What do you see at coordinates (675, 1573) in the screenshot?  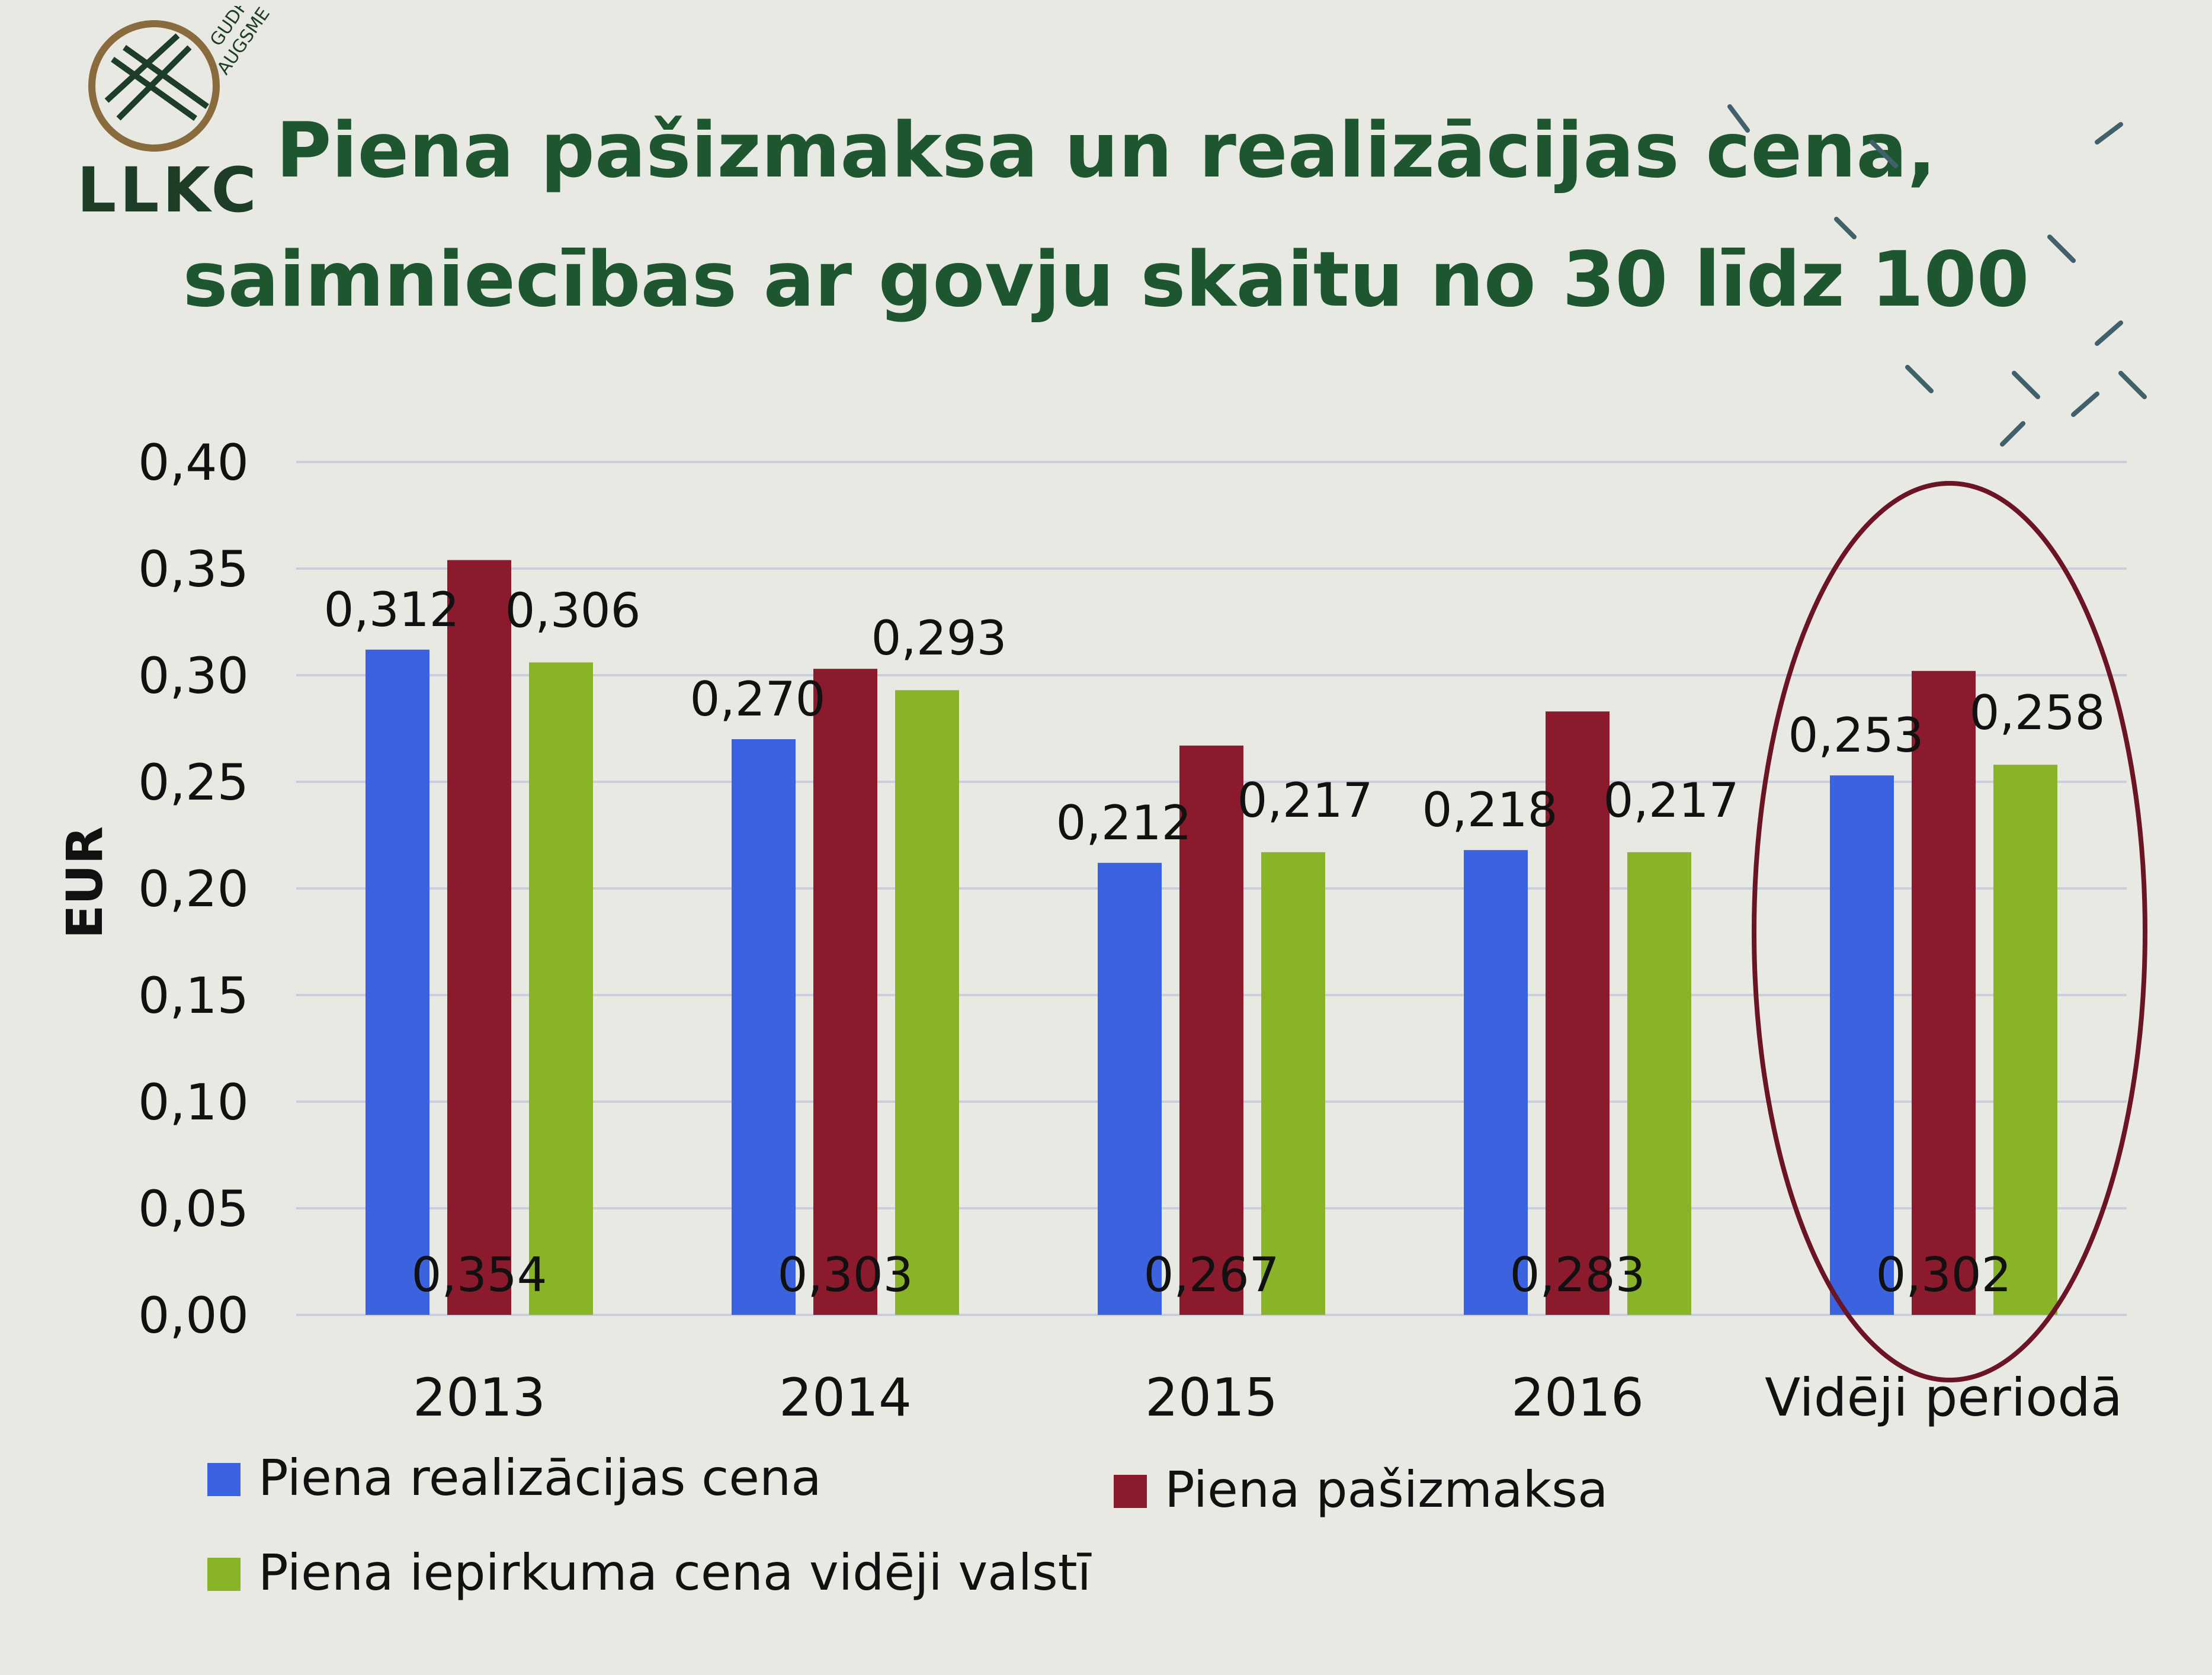 I see `legend-label-iepirkuma: Piena iepirkuma cena vidēji valstī` at bounding box center [675, 1573].